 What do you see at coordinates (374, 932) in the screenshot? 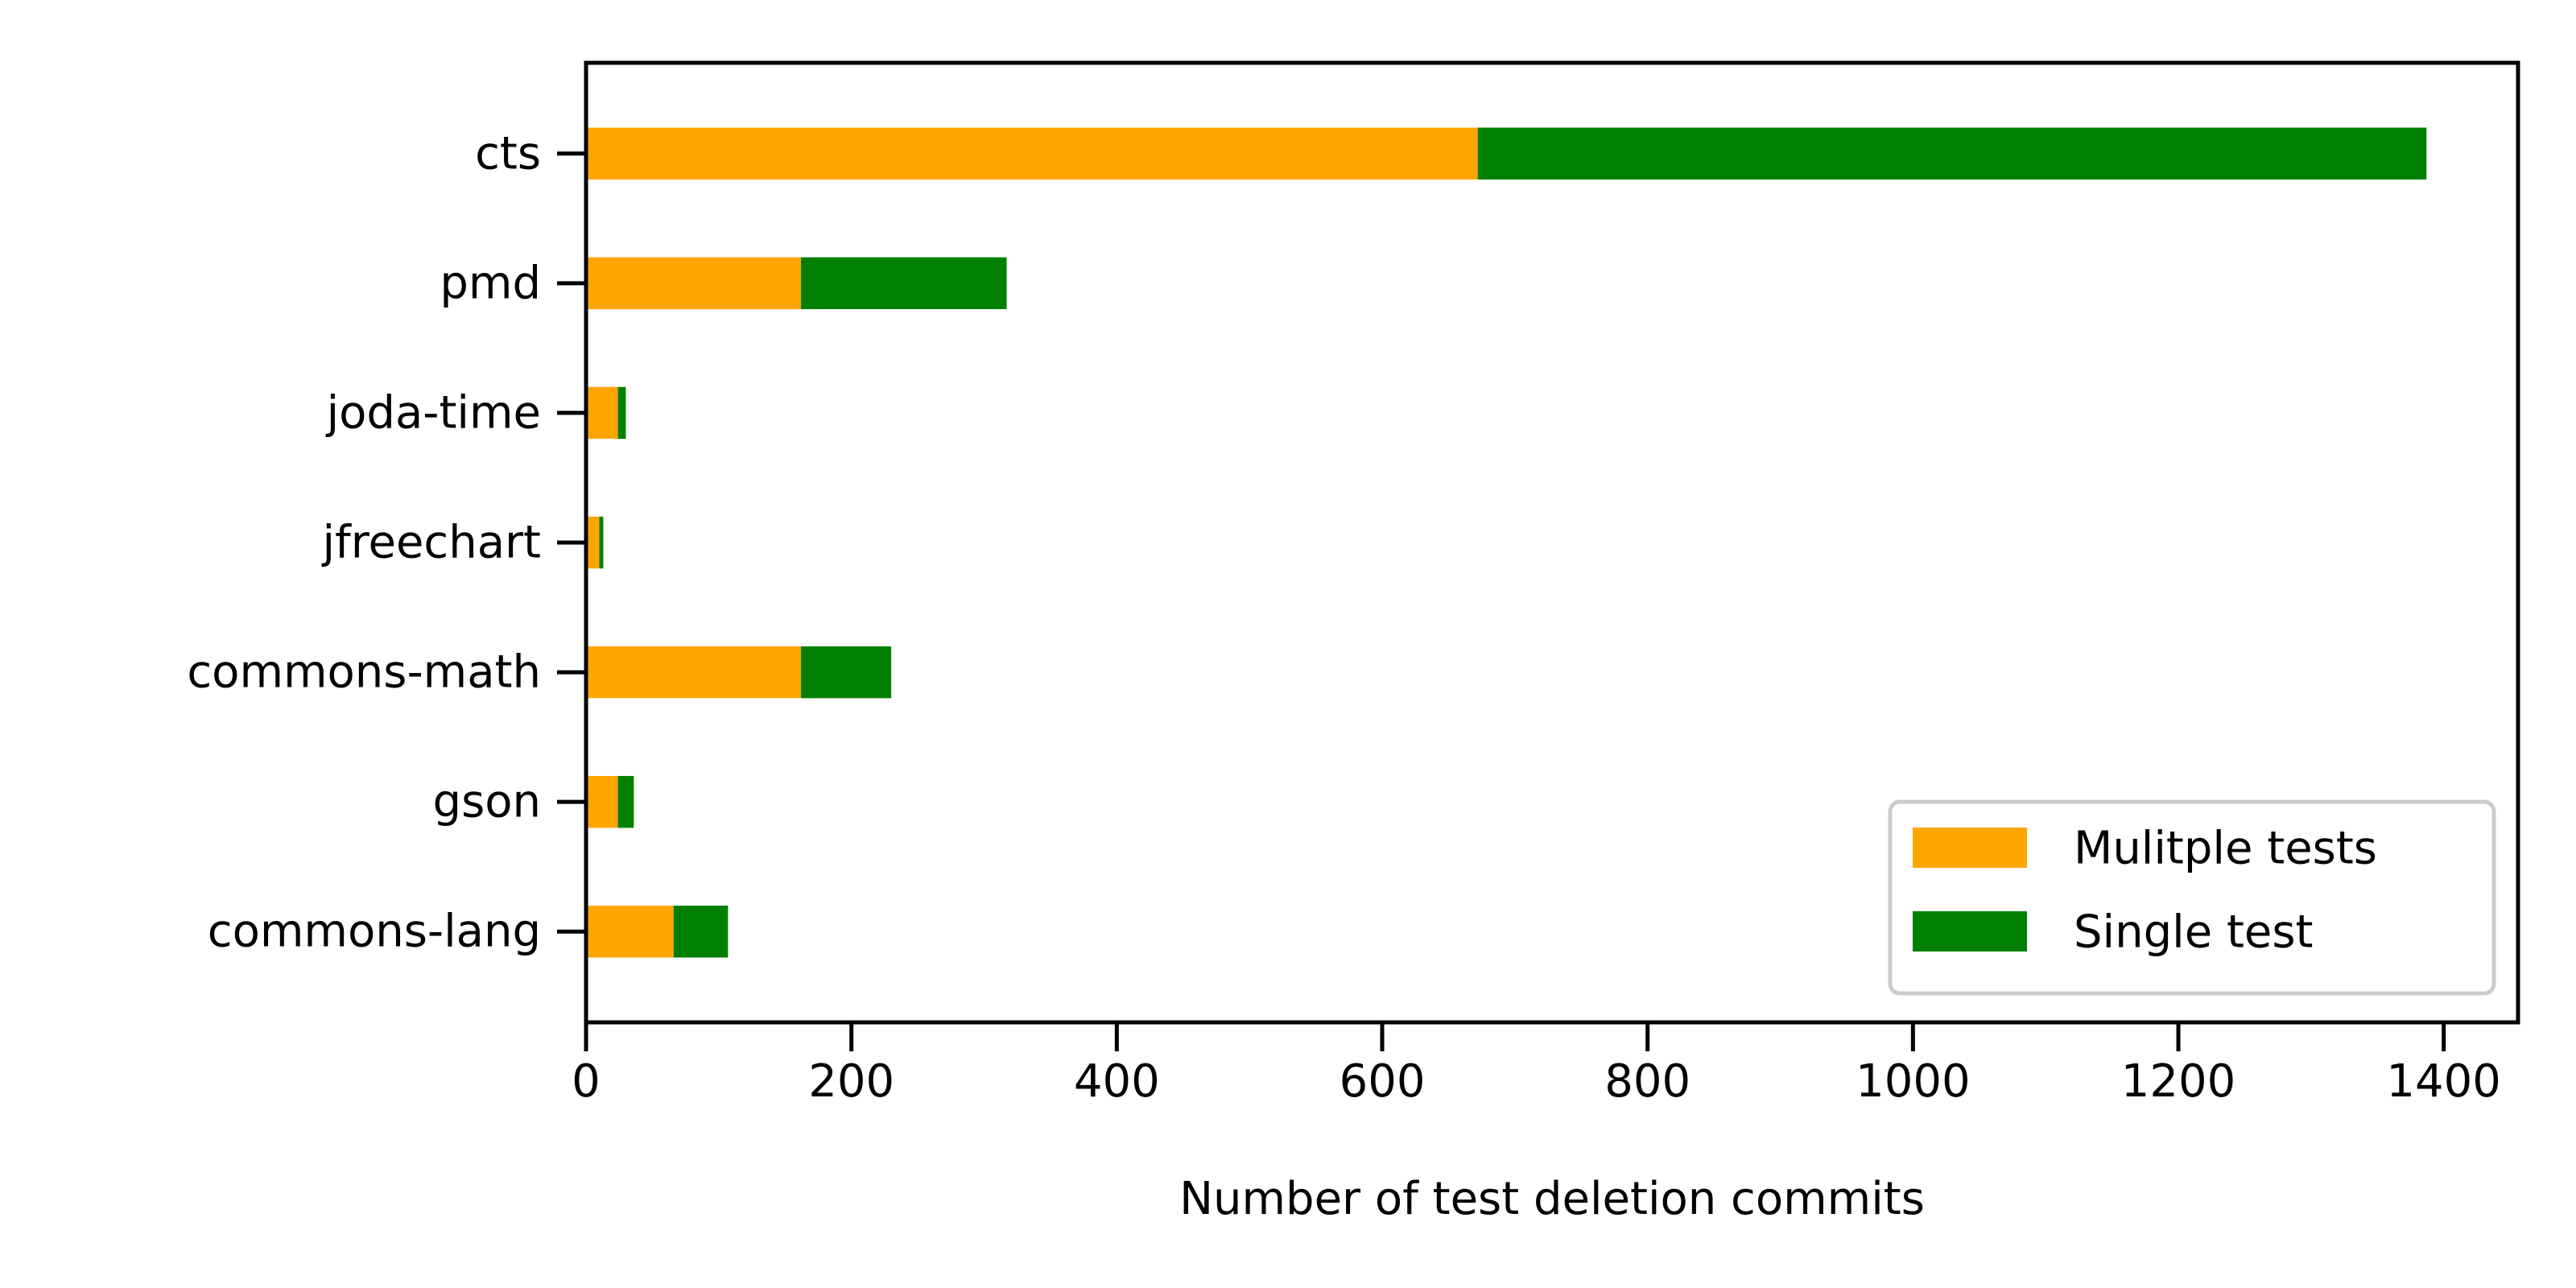
I see `y-tick-label: commons-lang` at bounding box center [374, 932].